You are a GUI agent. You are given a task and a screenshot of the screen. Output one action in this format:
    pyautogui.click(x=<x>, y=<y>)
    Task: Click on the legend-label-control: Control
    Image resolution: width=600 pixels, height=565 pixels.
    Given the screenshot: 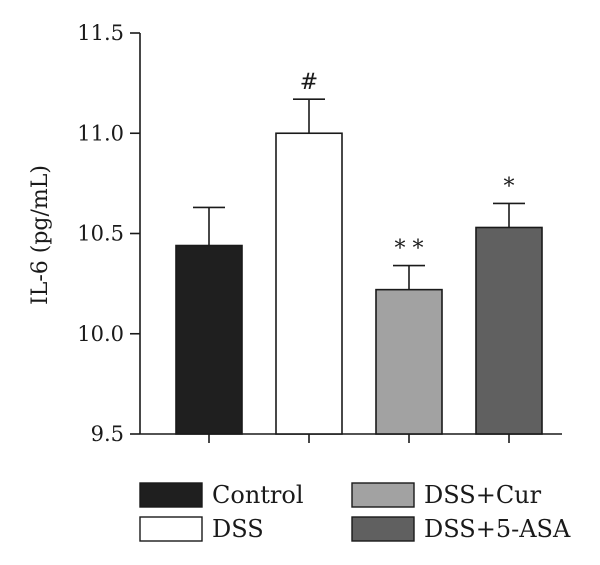 What is the action you would take?
    pyautogui.click(x=258, y=495)
    